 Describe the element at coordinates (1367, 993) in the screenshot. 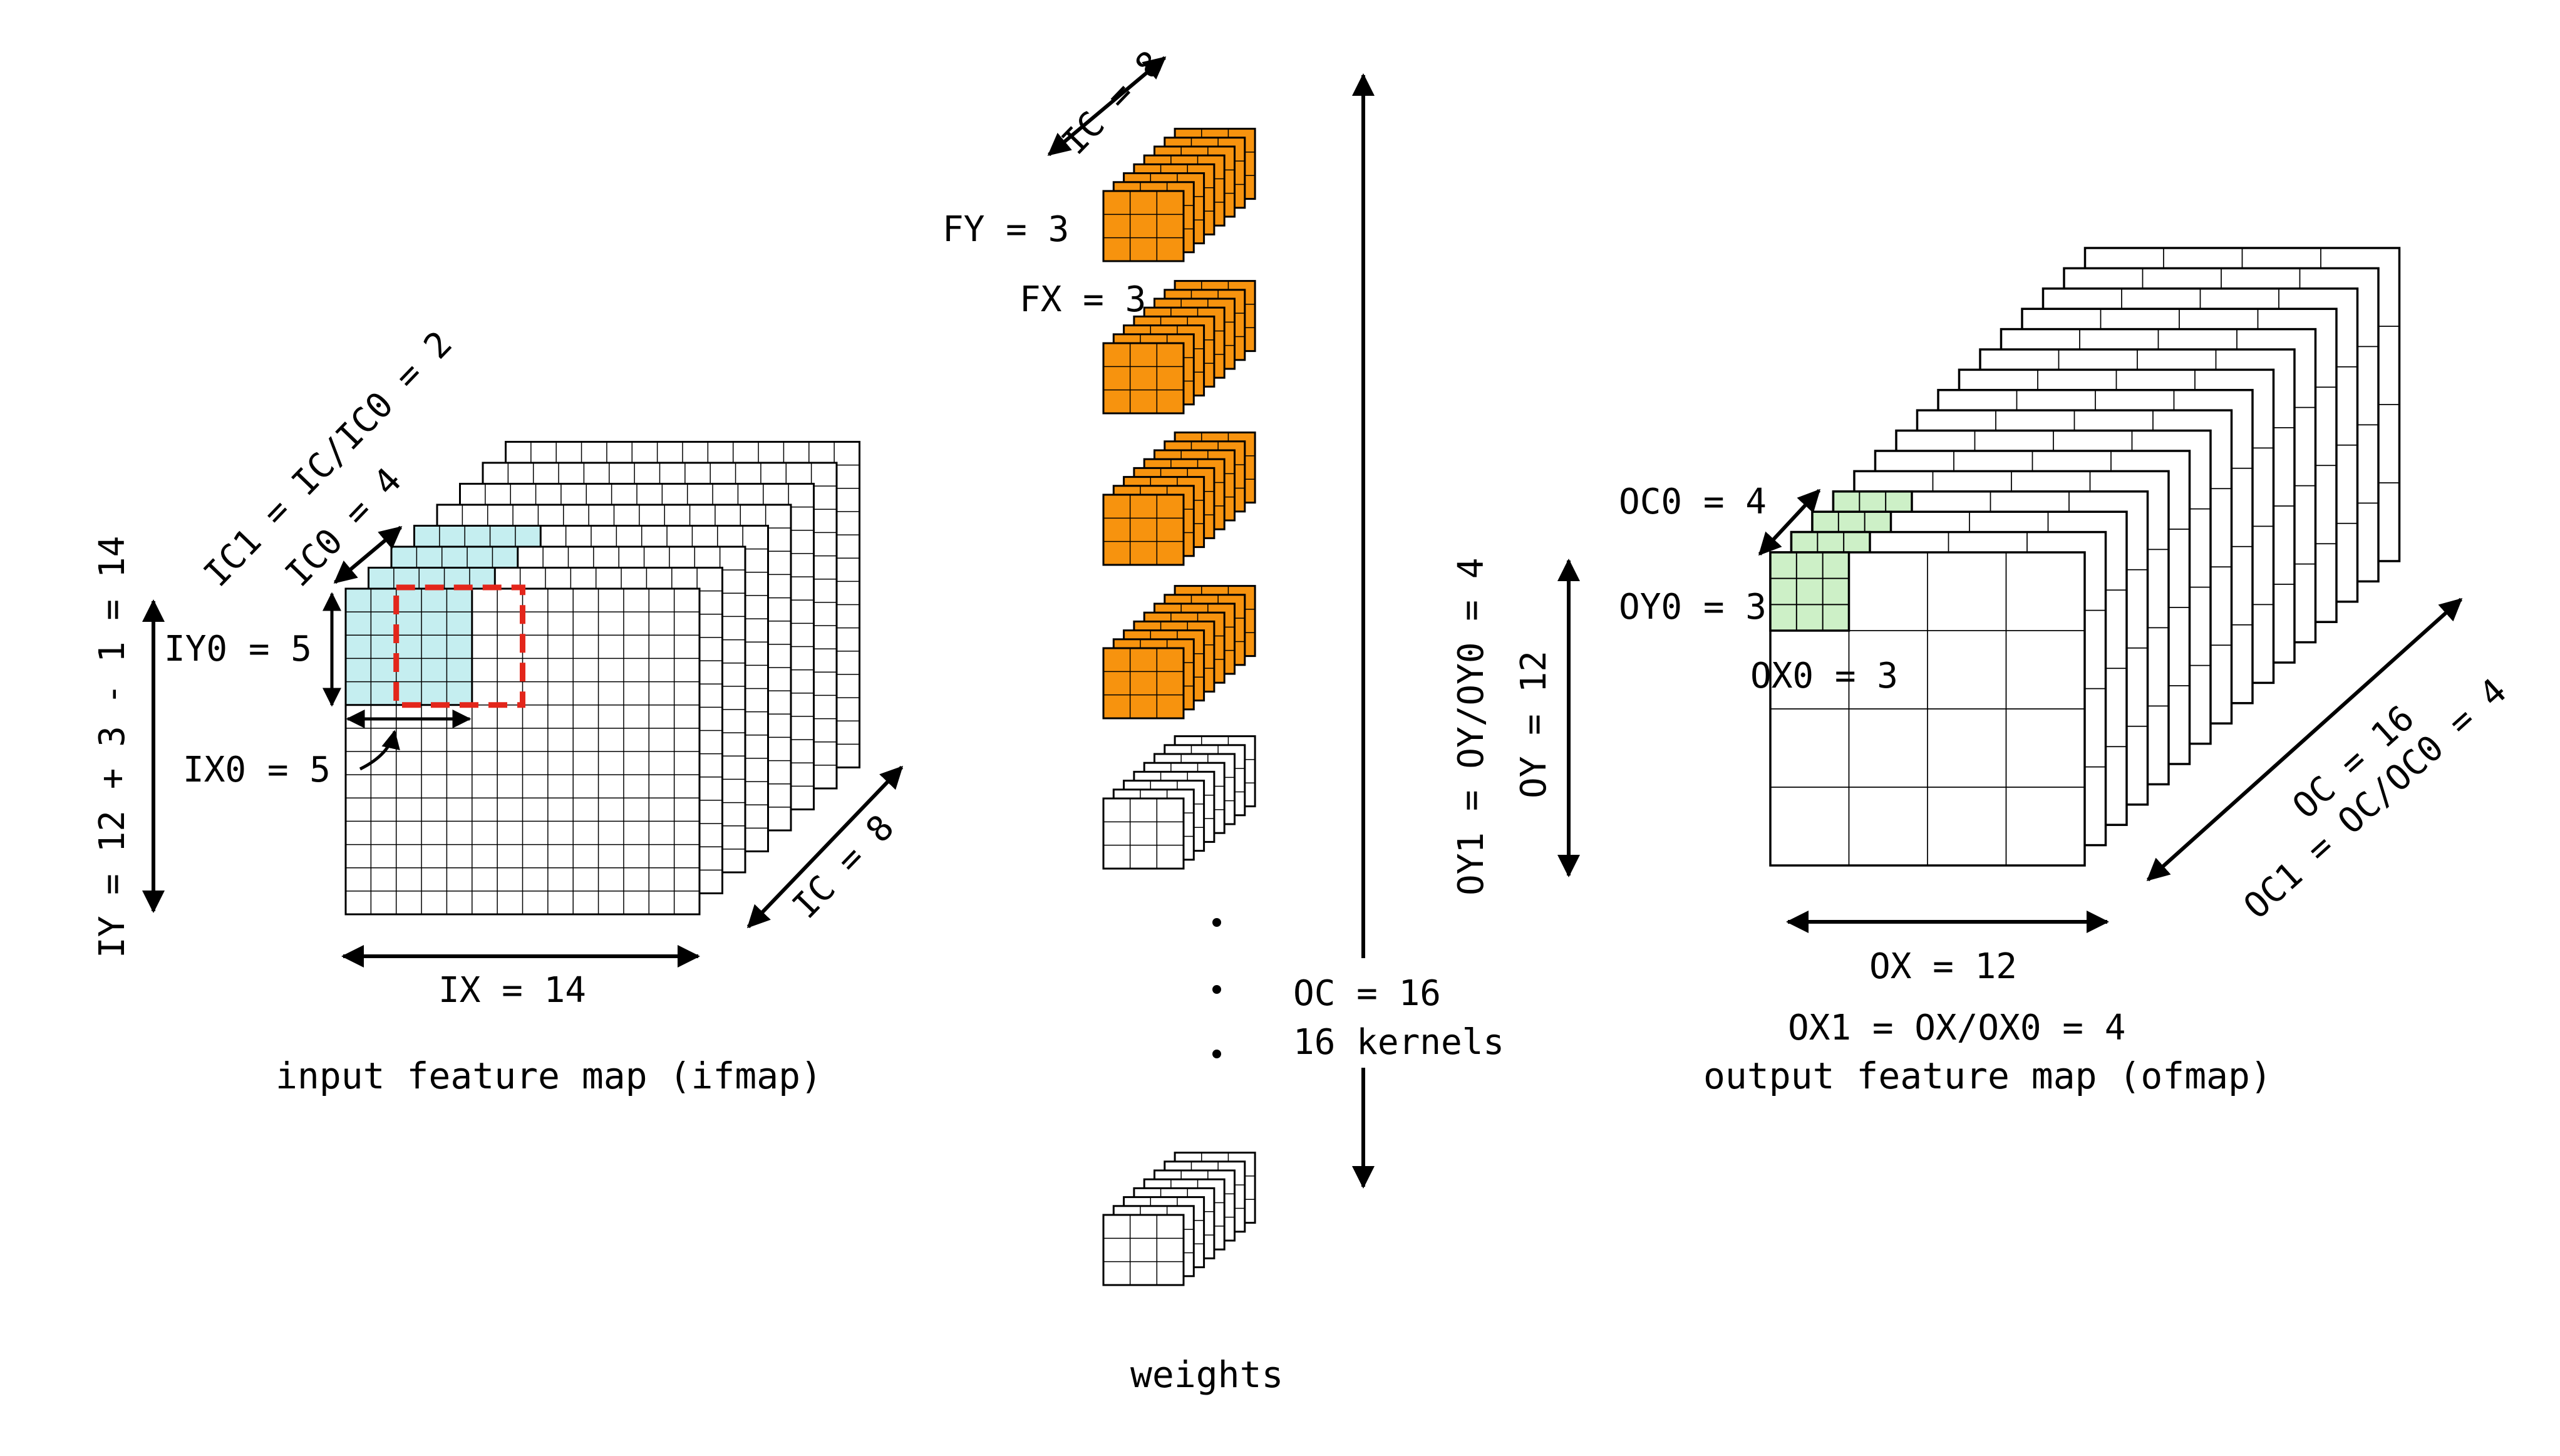

I see `oc-label: OC = 16` at that location.